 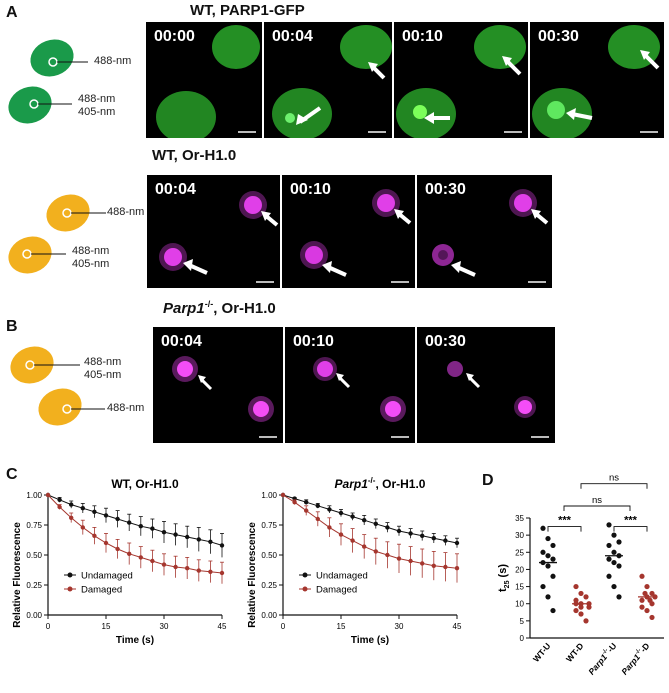 What do you see at coordinates (507, 584) in the screenshot?
I see `y-axis-label-subscript: 25` at bounding box center [507, 584].